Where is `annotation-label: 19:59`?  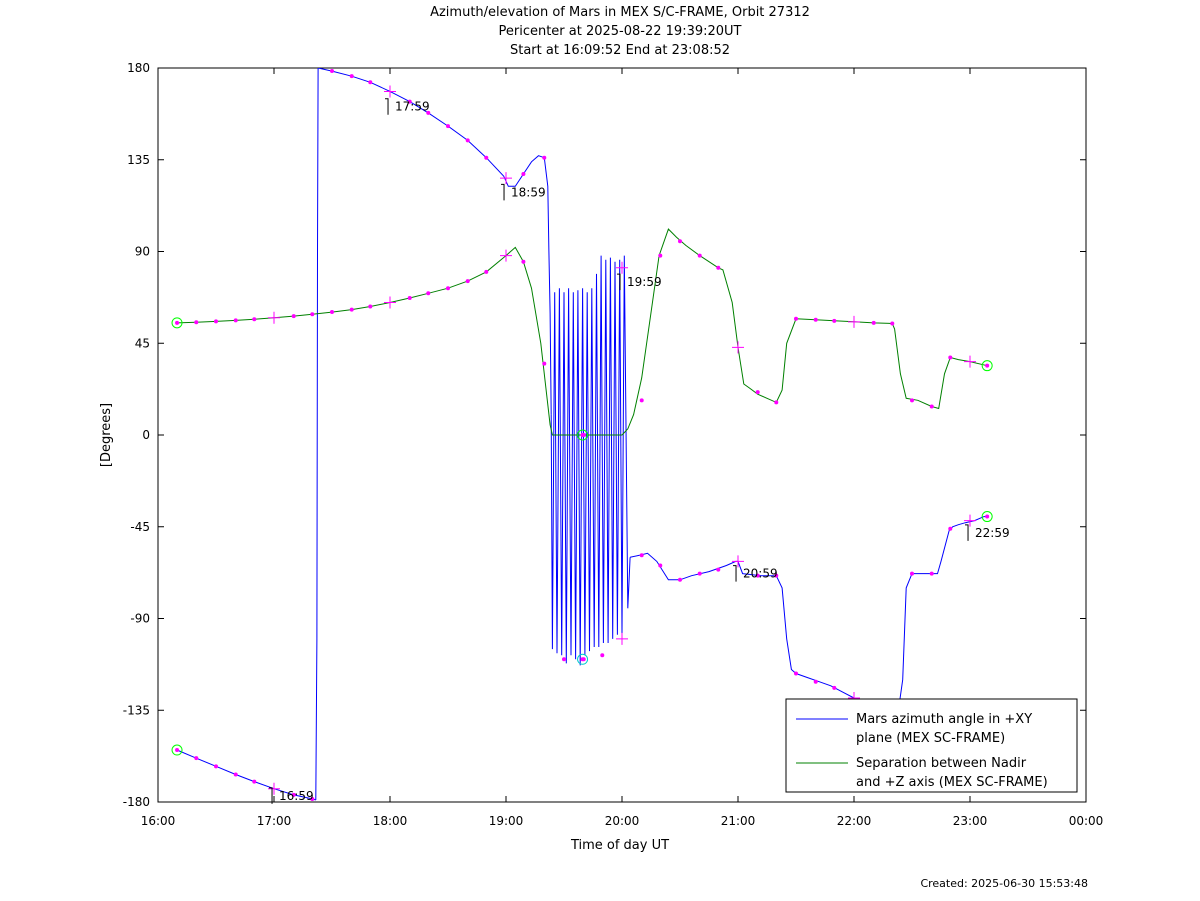 annotation-label: 19:59 is located at coordinates (644, 282).